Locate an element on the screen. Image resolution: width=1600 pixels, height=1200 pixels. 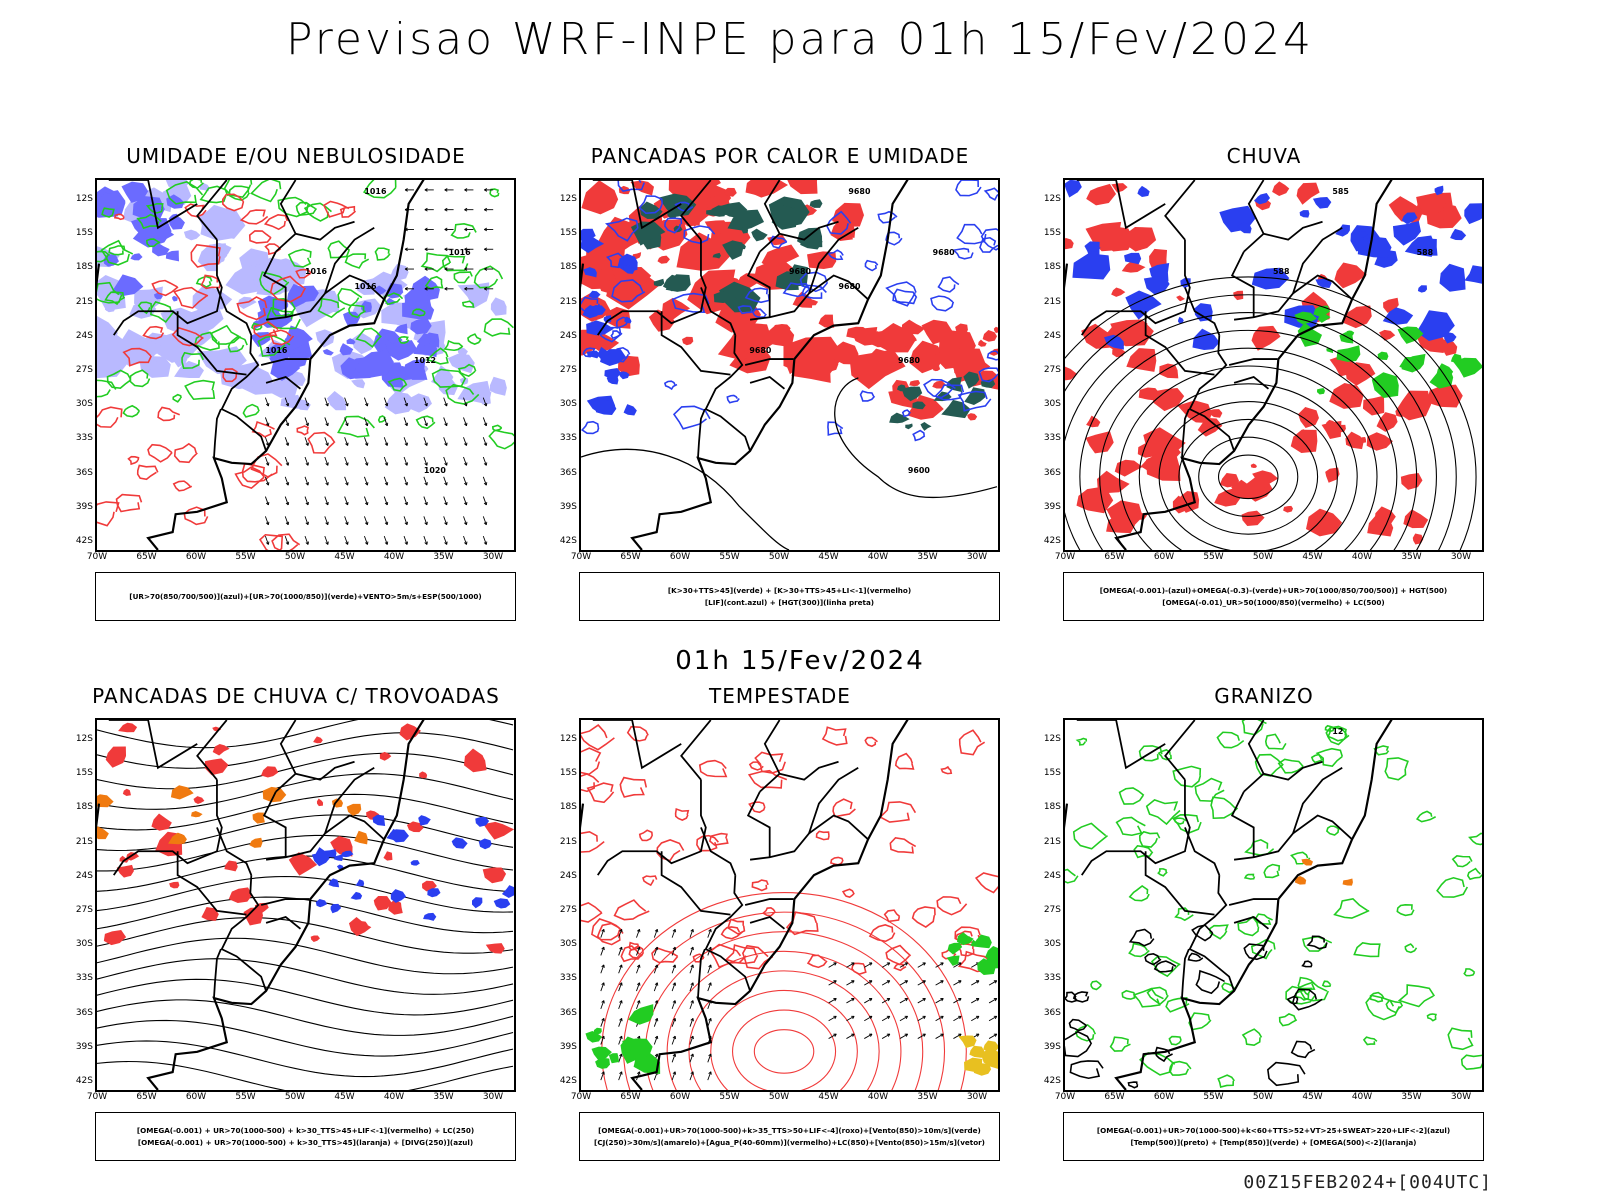
panel-title: GRANIZO is located at coordinates (1264, 696).